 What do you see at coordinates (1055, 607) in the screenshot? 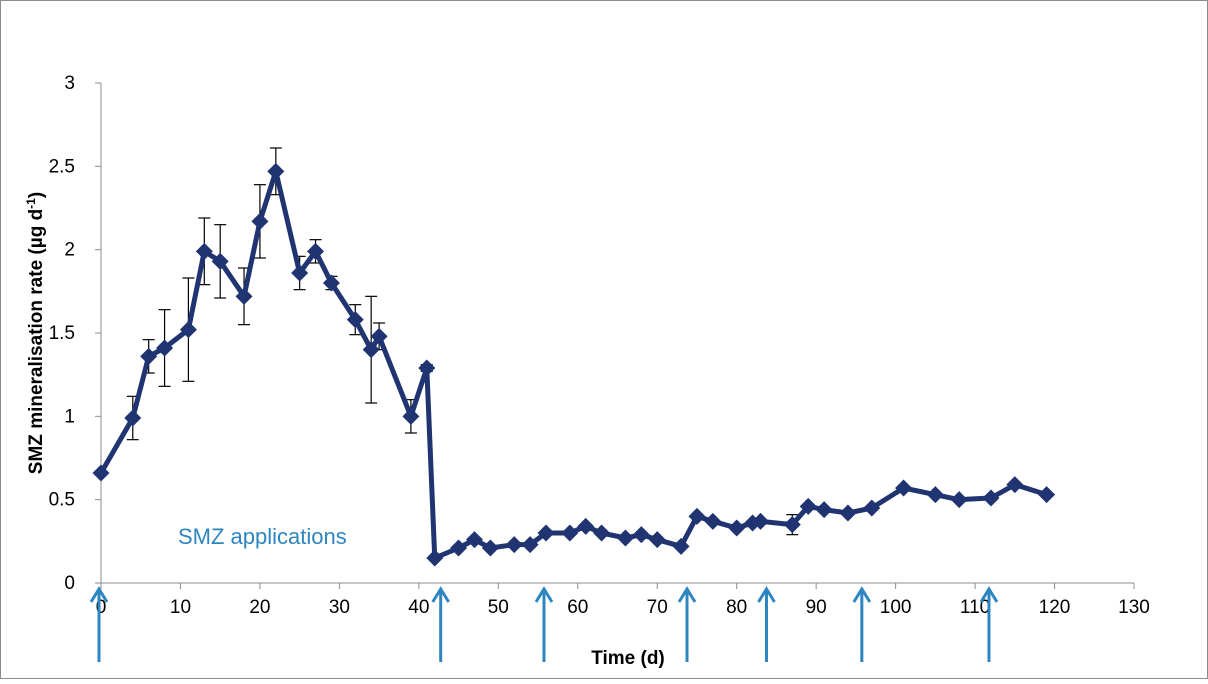
I see `x-tick-label: 120` at bounding box center [1055, 607].